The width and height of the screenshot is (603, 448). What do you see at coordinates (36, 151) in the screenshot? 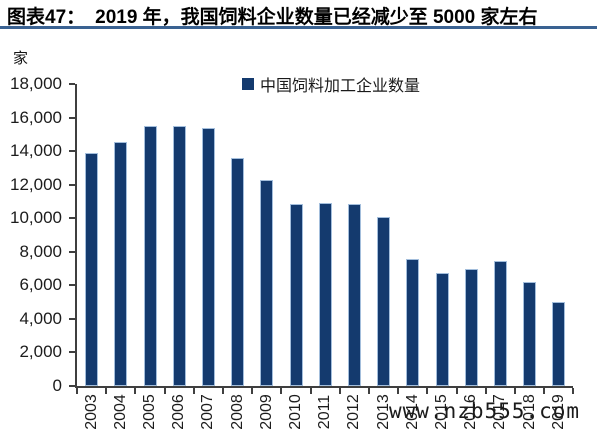
I see `y-axis-tick-label: 14,000` at bounding box center [36, 151].